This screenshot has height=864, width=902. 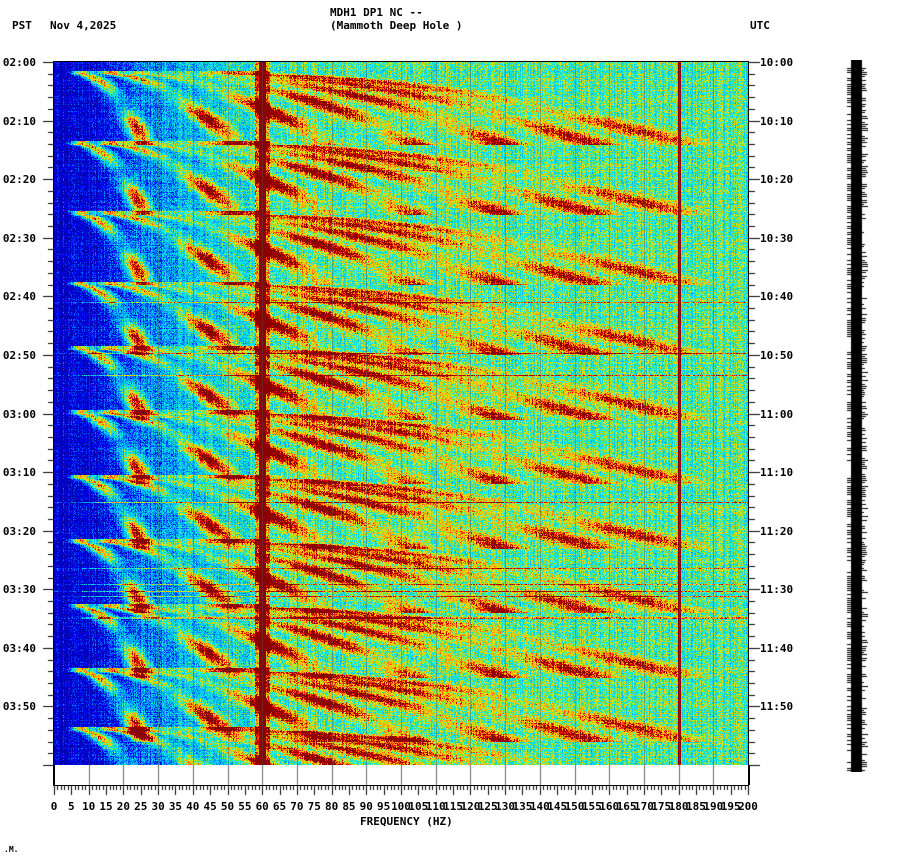 I want to click on freq-label-160: 160, so click(x=609, y=806).